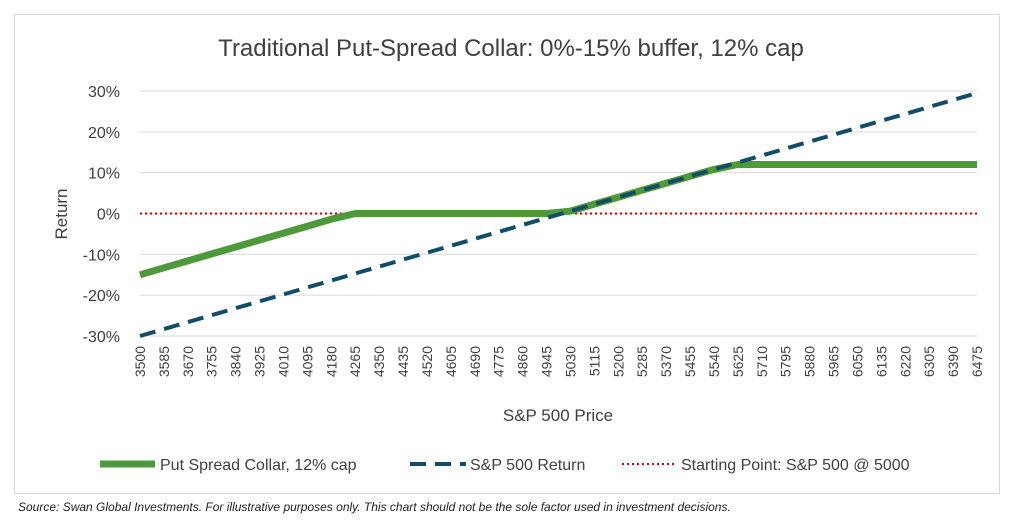  What do you see at coordinates (140, 361) in the screenshot?
I see `x-tick-label: 3500` at bounding box center [140, 361].